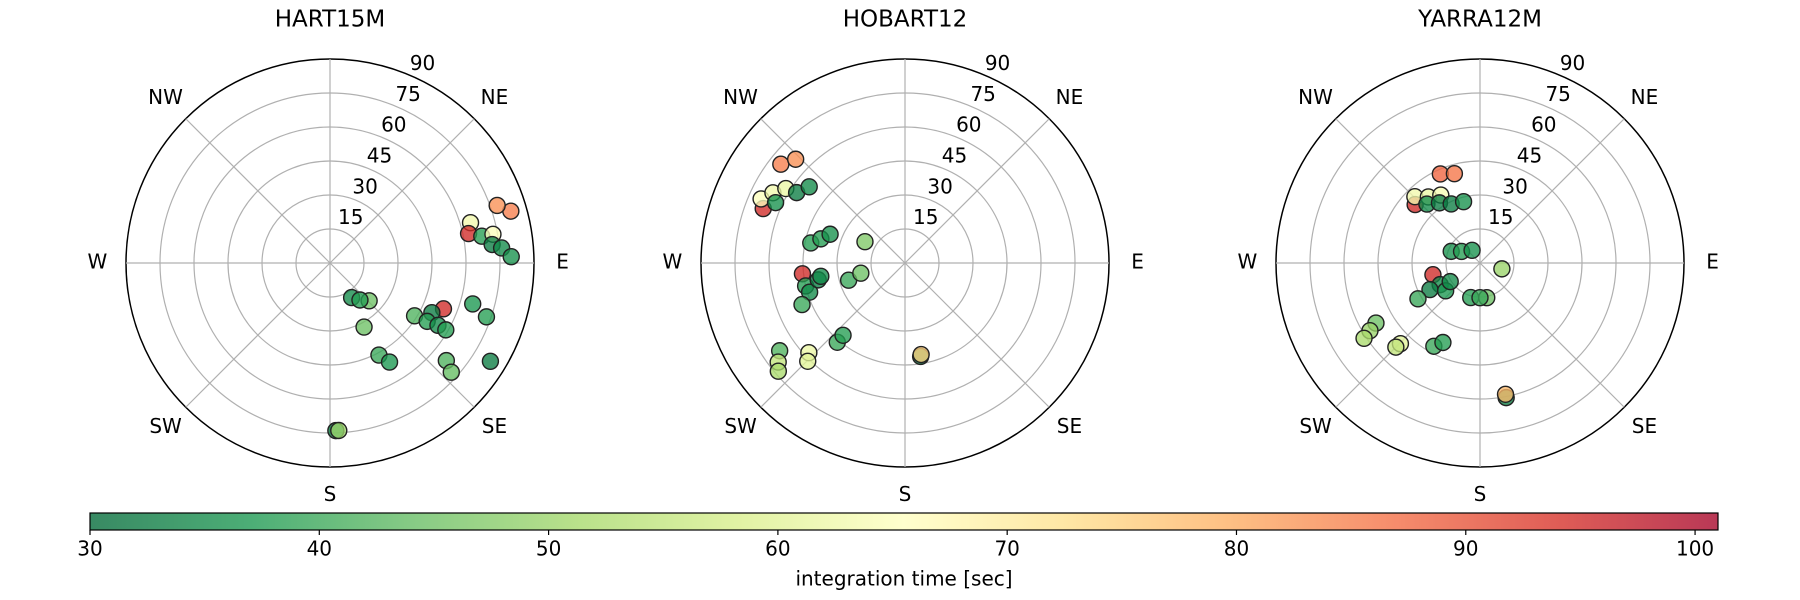 Image resolution: width=1800 pixels, height=600 pixels. What do you see at coordinates (1465, 549) in the screenshot?
I see `tick-label: 90` at bounding box center [1465, 549].